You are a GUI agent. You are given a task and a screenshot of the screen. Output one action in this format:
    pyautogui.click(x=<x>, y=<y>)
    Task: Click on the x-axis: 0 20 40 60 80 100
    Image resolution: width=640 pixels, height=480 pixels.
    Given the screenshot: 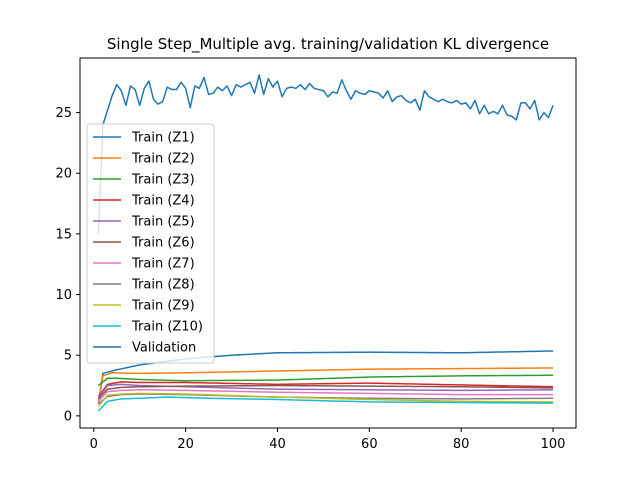 What is the action you would take?
    pyautogui.click(x=328, y=440)
    